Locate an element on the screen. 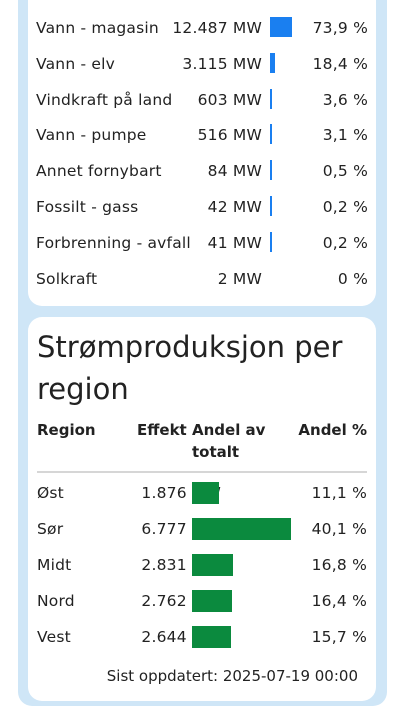  source-name: Vindkraft på land is located at coordinates (104, 99).